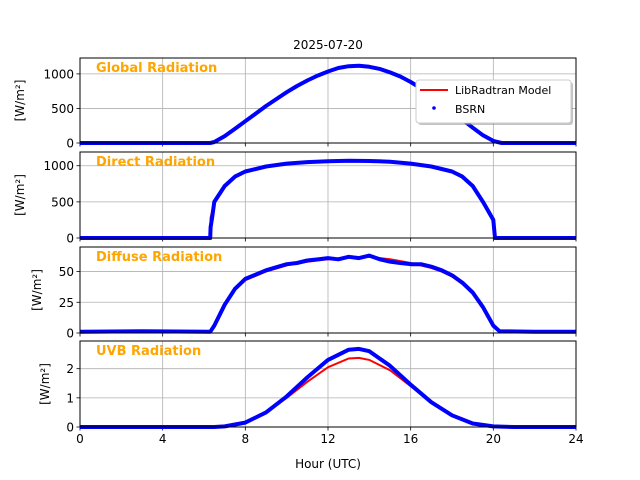 Image resolution: width=640 pixels, height=480 pixels. Describe the element at coordinates (66, 303) in the screenshot. I see `y-tick-label: 25` at that location.